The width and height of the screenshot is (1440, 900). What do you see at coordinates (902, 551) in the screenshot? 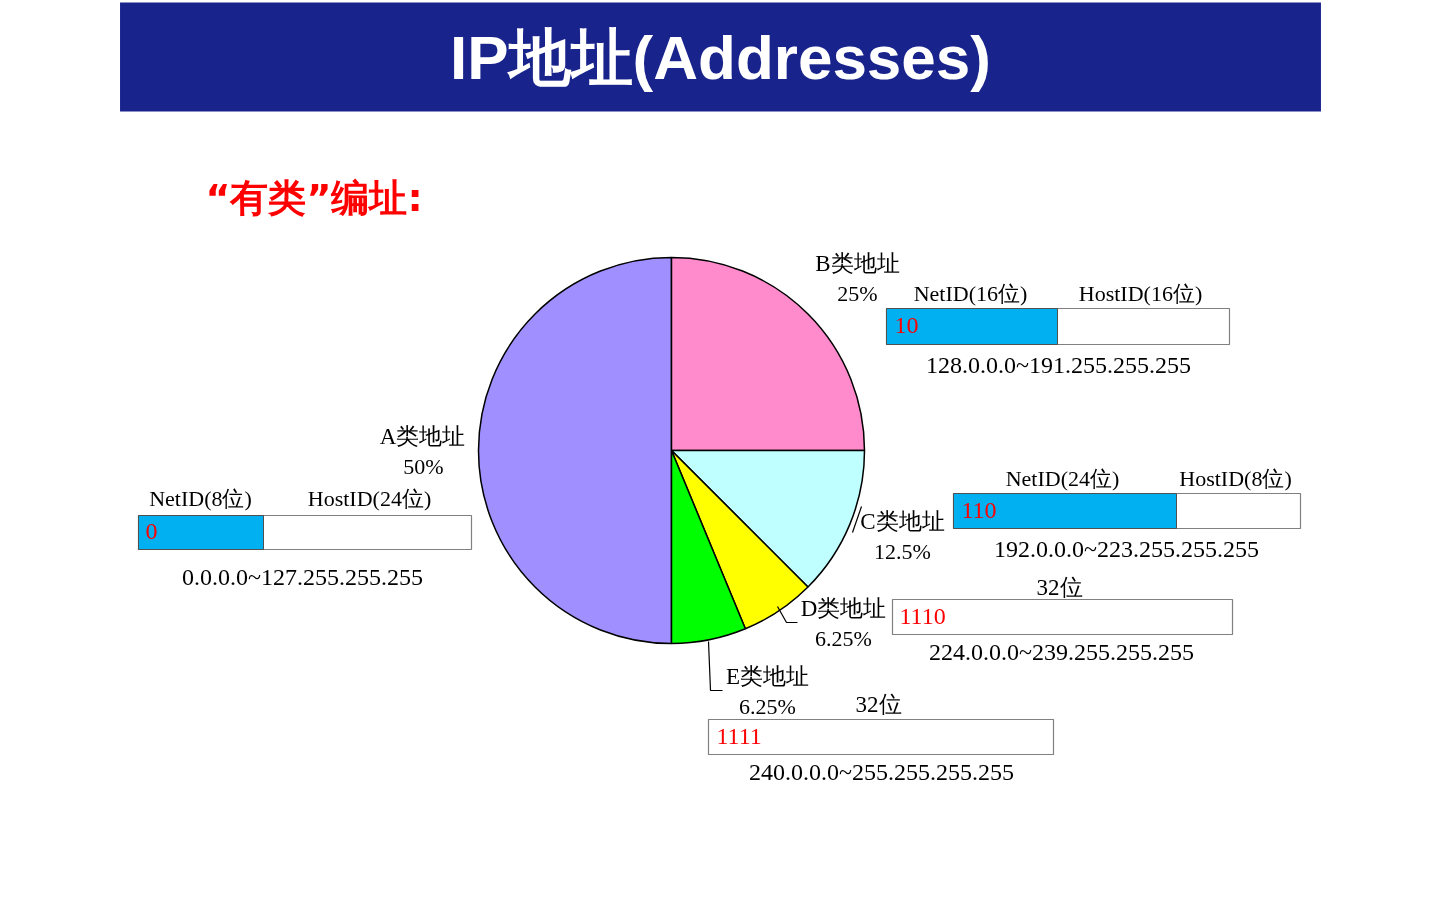
I see `data-label: 12.5%` at bounding box center [902, 551].